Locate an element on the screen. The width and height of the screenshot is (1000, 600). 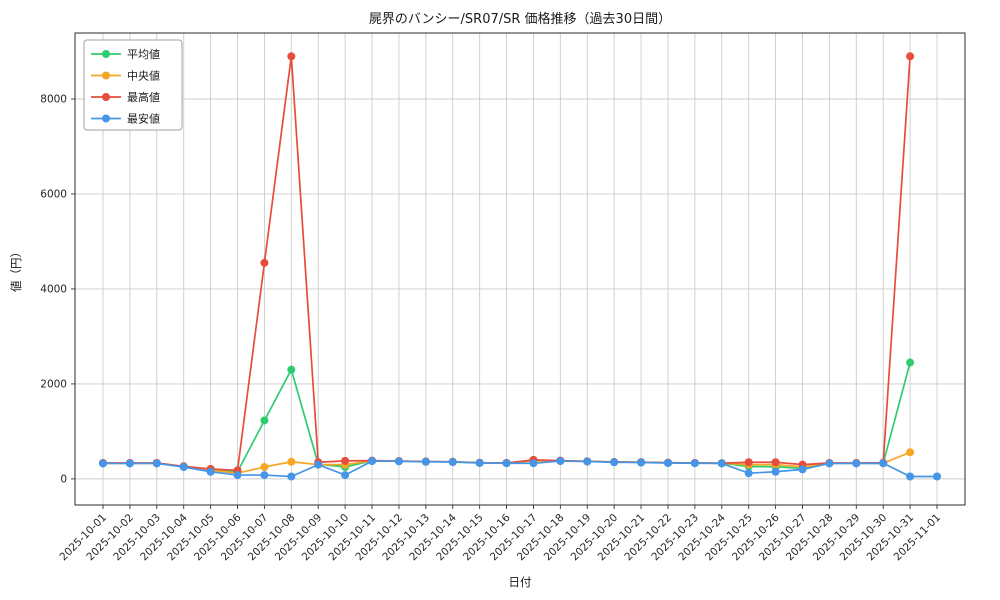
chart-title: 屍界のバンシー/SR07/SR 価格推移（過去30日間） is located at coordinates (520, 19).